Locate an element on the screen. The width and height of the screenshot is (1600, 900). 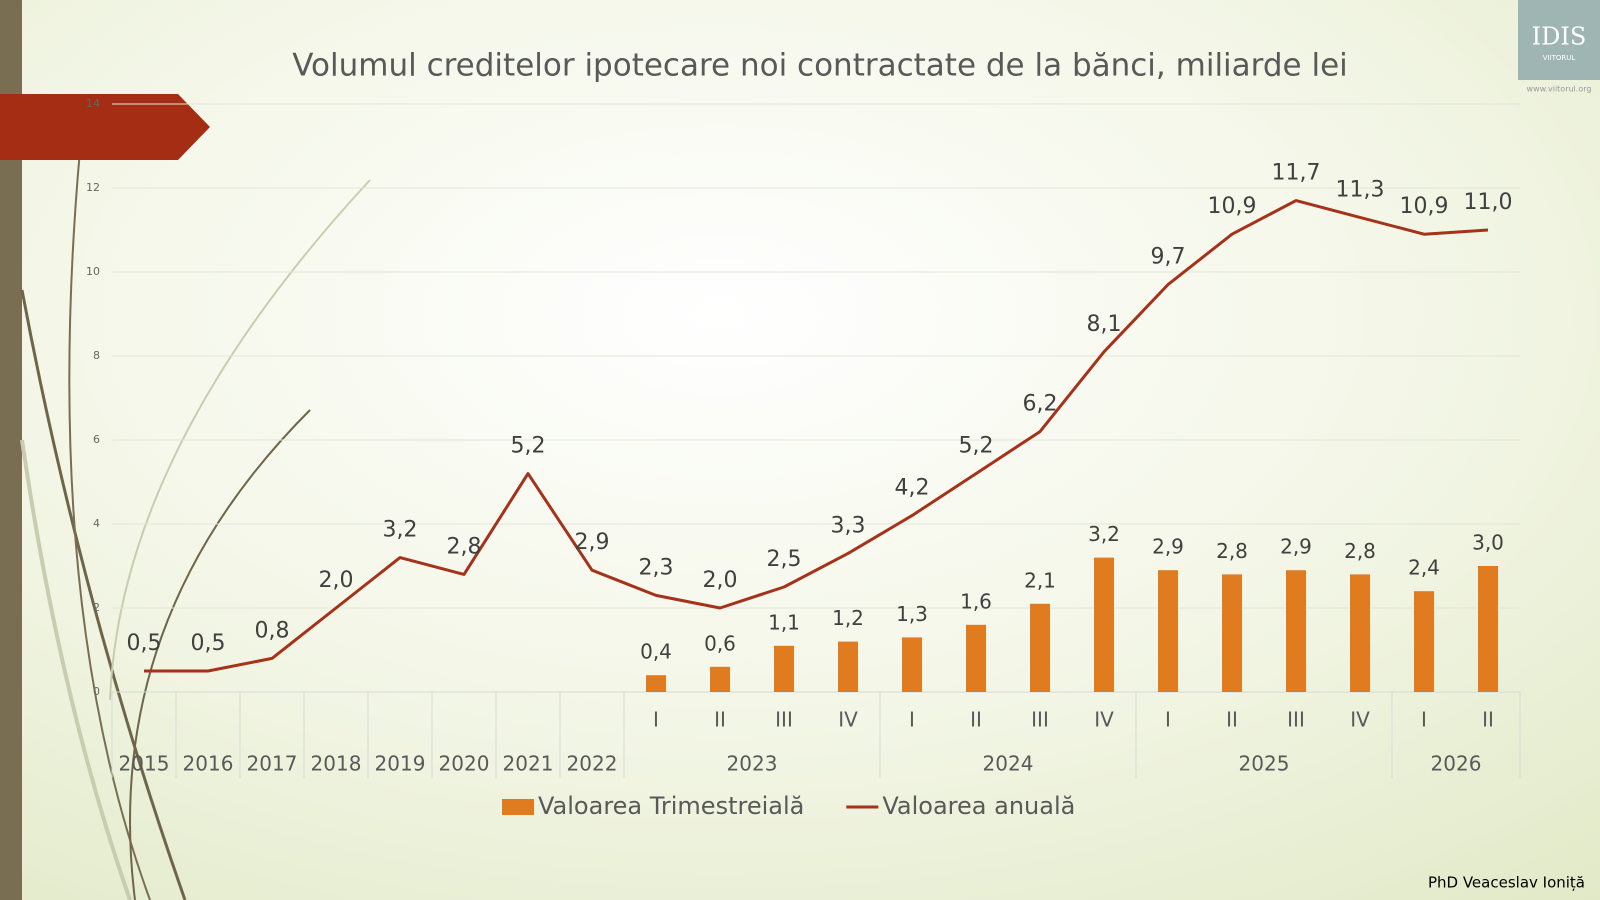
x-tick-label: 2020 is located at coordinates (464, 764).